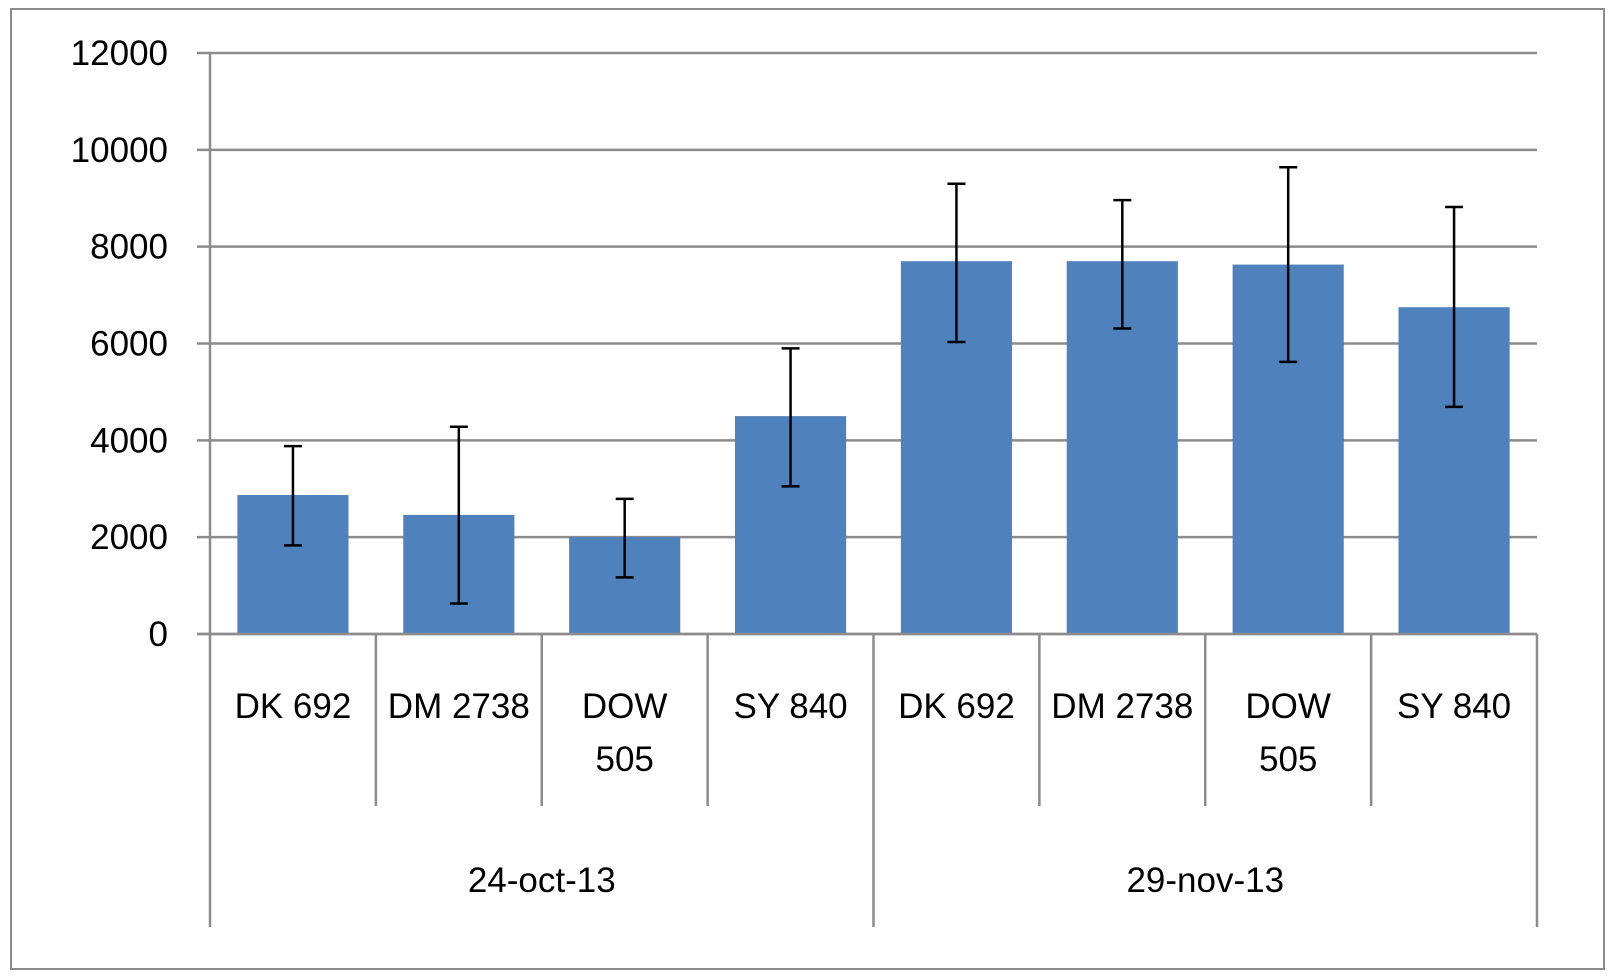  Describe the element at coordinates (158, 634) in the screenshot. I see `y-tick-label: 0` at that location.